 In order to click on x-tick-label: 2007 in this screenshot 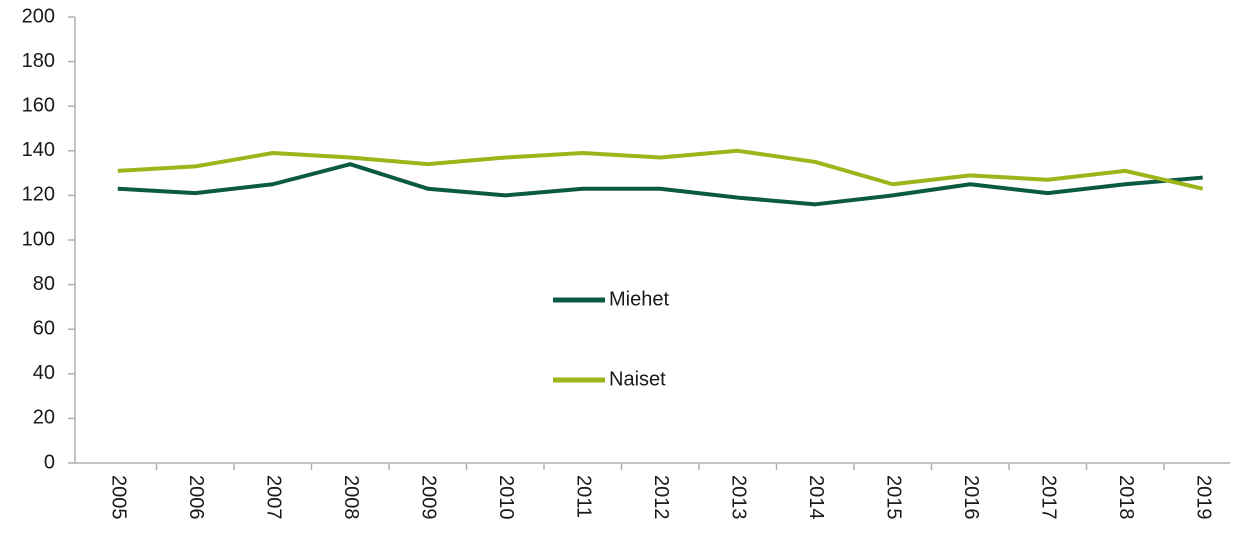, I will do `click(273, 497)`.